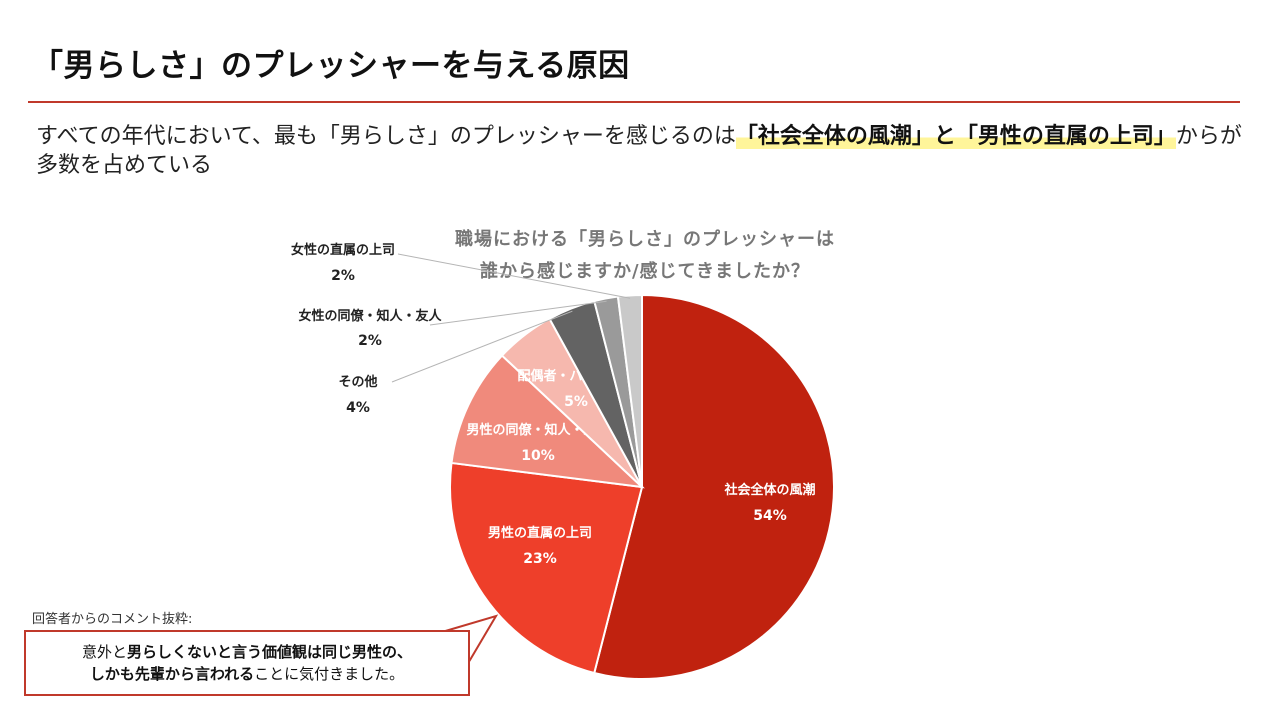 Image resolution: width=1280 pixels, height=720 pixels. Describe the element at coordinates (104, 652) in the screenshot. I see `comment-line-1-pre: 意外と` at that location.